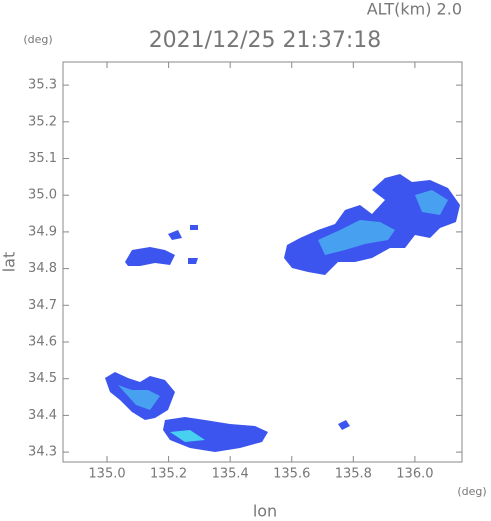 The image size is (491, 521). What do you see at coordinates (106, 474) in the screenshot?
I see `x-tick-label: 135.0` at bounding box center [106, 474].